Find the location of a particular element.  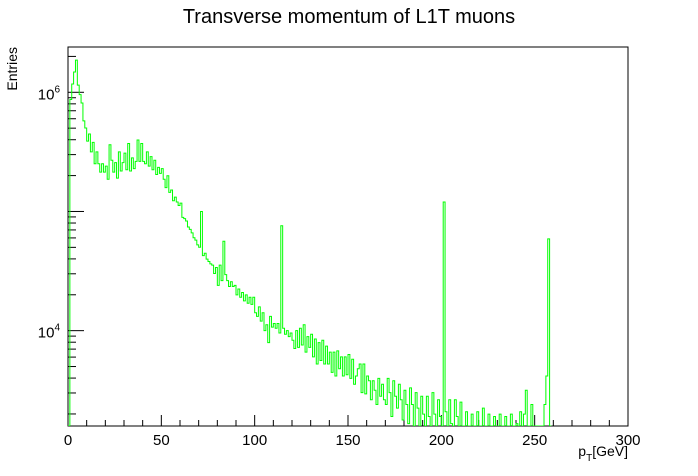

x-axis-title-subscript: T is located at coordinates (589, 458).